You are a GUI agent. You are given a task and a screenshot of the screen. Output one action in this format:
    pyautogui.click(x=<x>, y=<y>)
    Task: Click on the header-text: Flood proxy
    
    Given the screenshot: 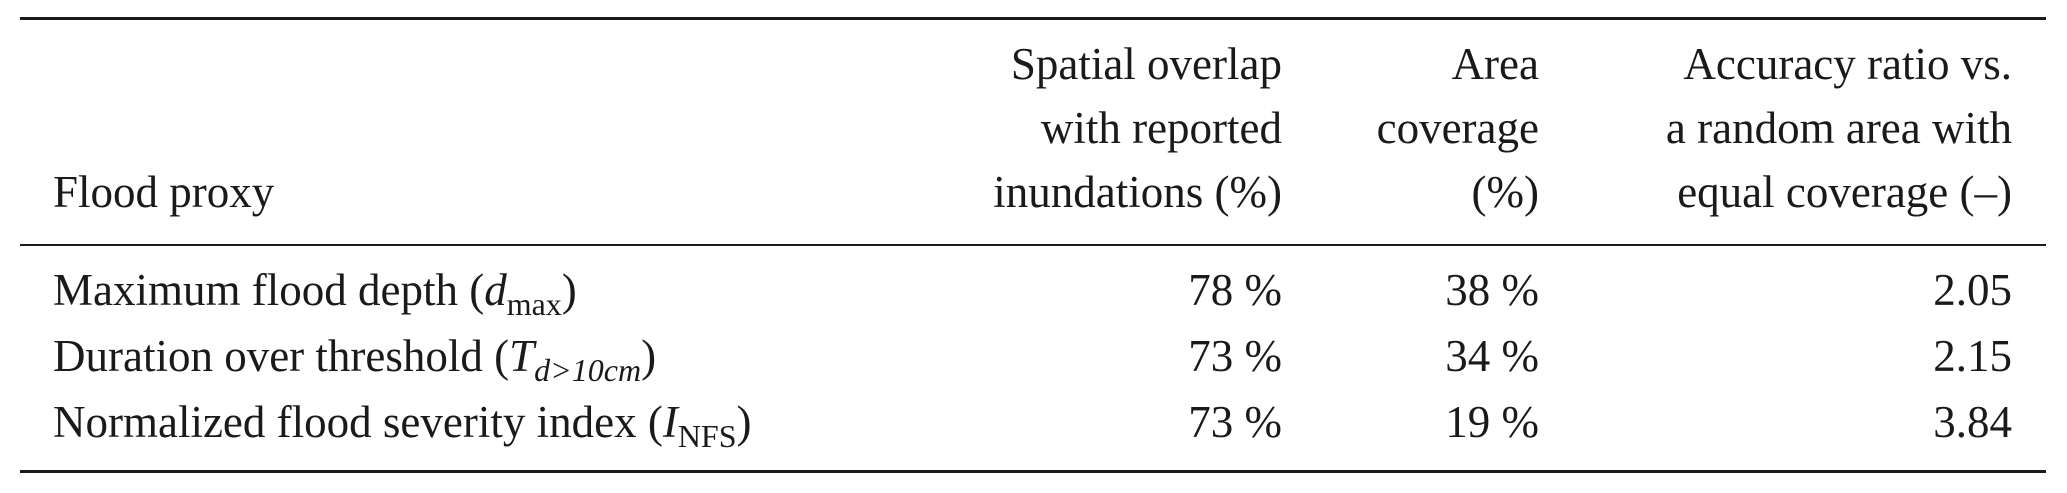 What is the action you would take?
    pyautogui.click(x=164, y=192)
    